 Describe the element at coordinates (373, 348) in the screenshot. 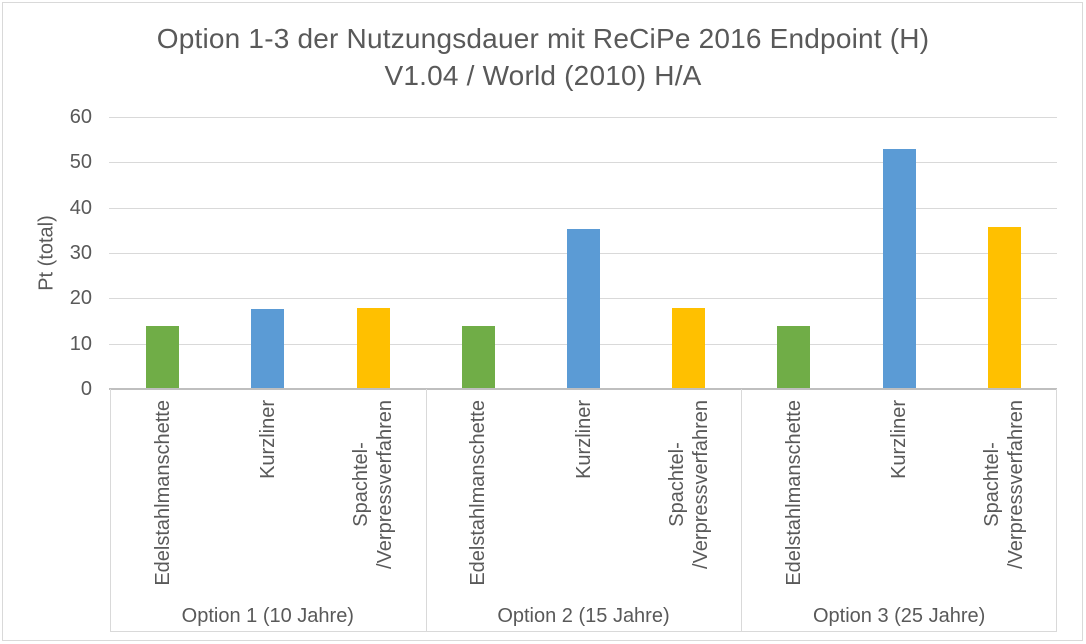

I see `bar-option-1-spachtel-verpressverfahren` at that location.